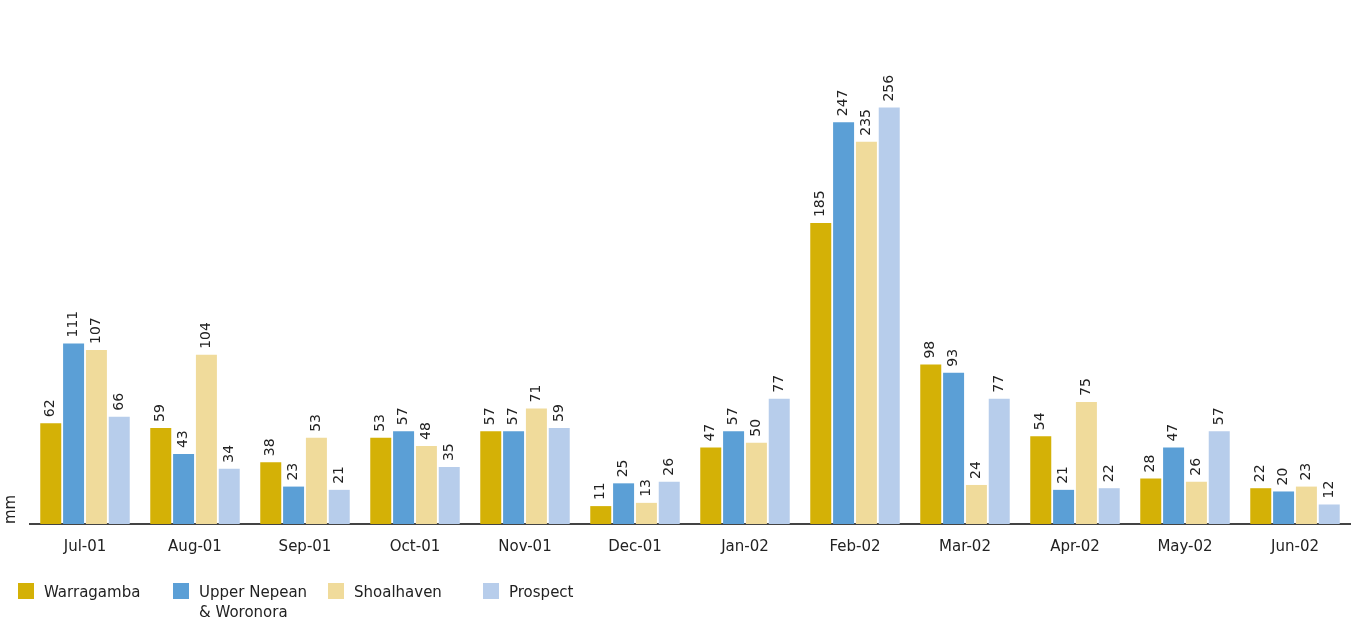 This screenshot has width=1358, height=641. Describe the element at coordinates (952, 357) in the screenshot. I see `data-label: 93` at that location.